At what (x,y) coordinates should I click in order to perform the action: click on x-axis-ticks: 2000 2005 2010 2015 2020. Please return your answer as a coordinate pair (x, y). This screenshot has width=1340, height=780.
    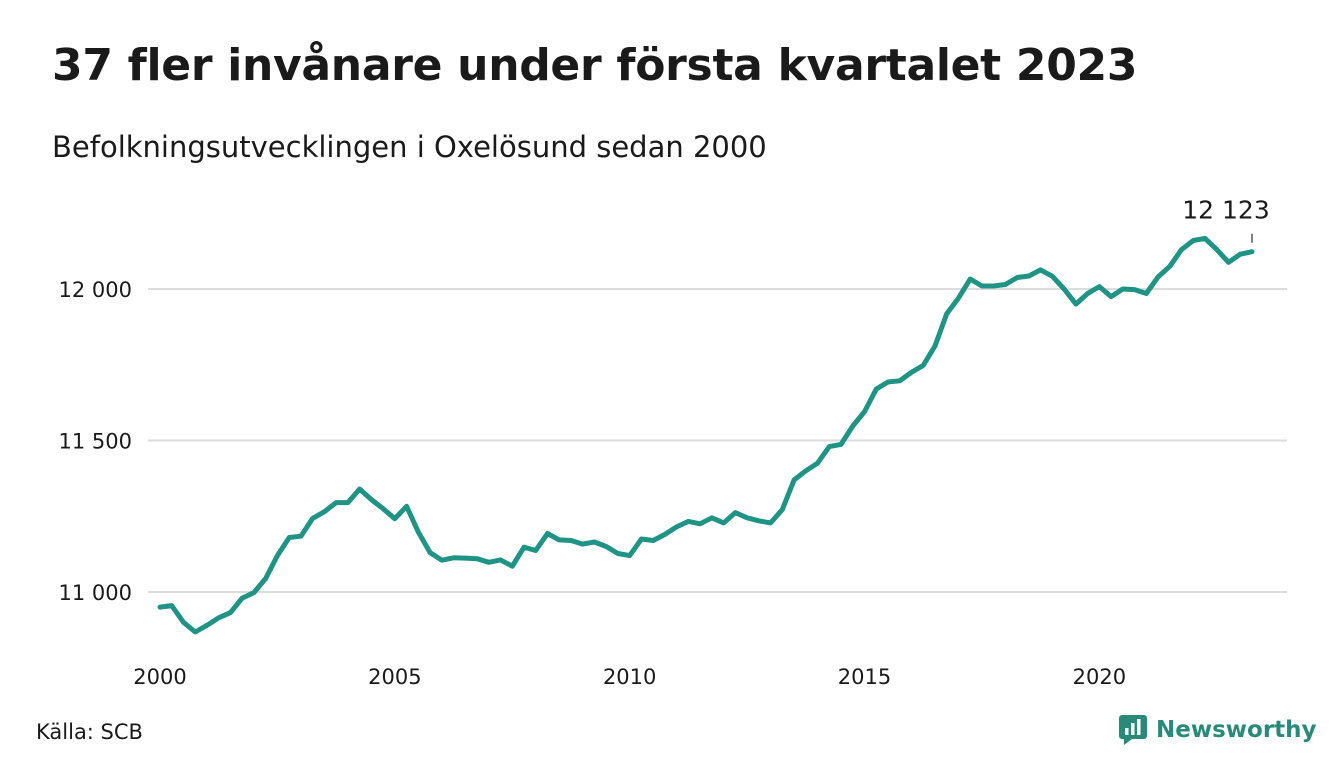
    Looking at the image, I should click on (629, 677).